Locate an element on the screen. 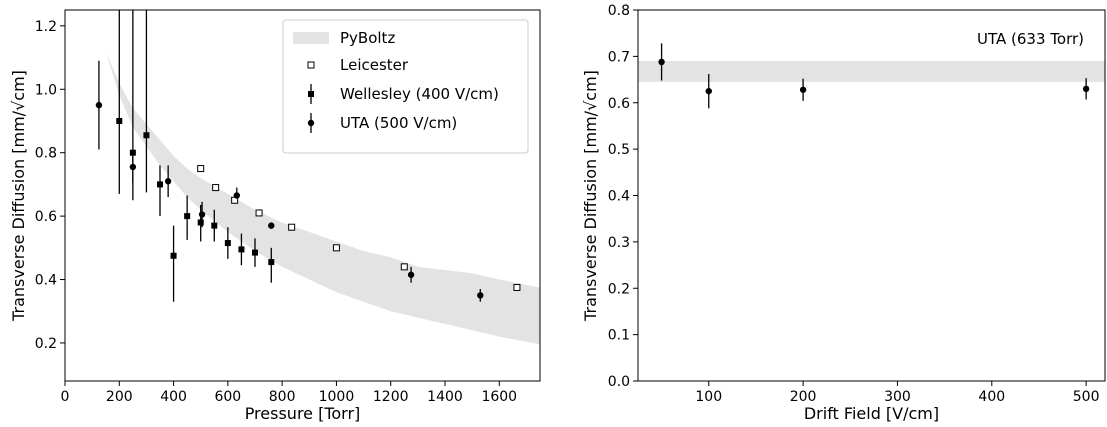 The height and width of the screenshot is (427, 1107). left-x-ticks: 0 200 400 600 800 1000 1200 1400 1600 is located at coordinates (289, 393).